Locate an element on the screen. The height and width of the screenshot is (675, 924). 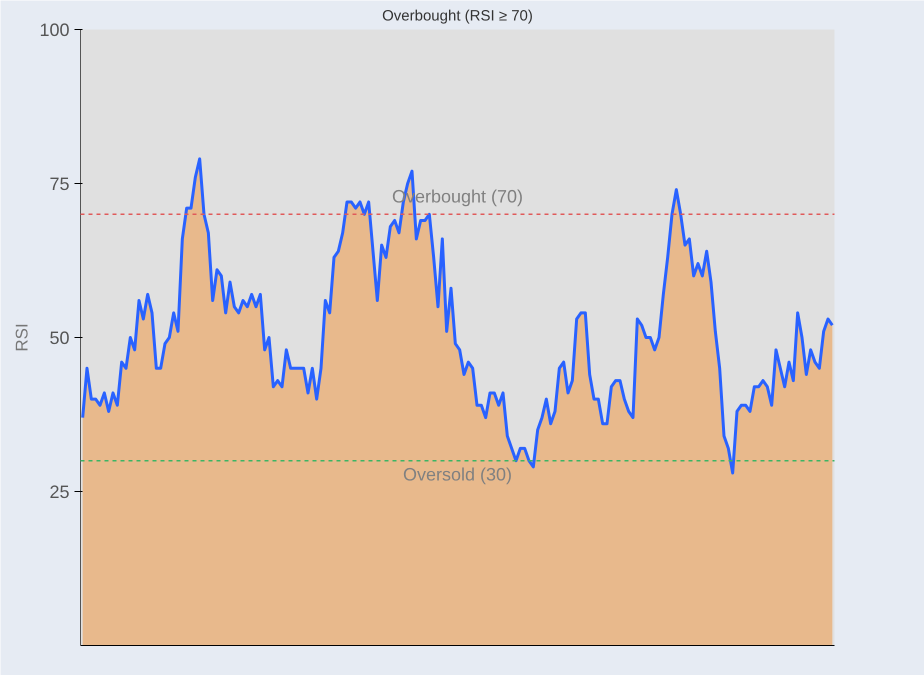
y-tick-label: 100 is located at coordinates (54, 30).